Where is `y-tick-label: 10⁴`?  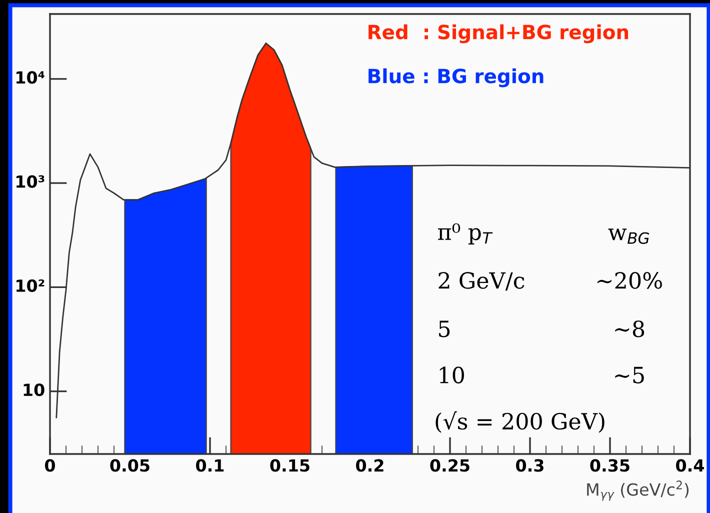 y-tick-label: 10⁴ is located at coordinates (30, 77).